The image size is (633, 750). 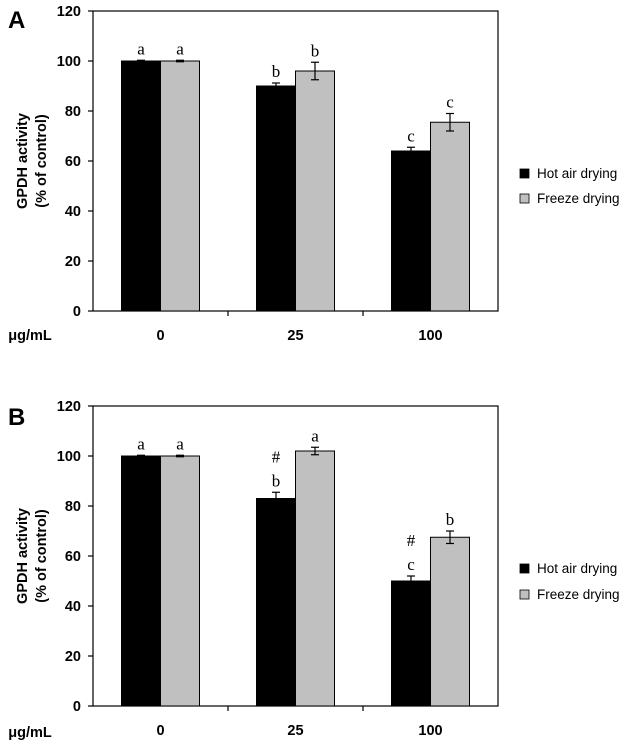 I want to click on panel-letter: B, so click(x=16, y=417).